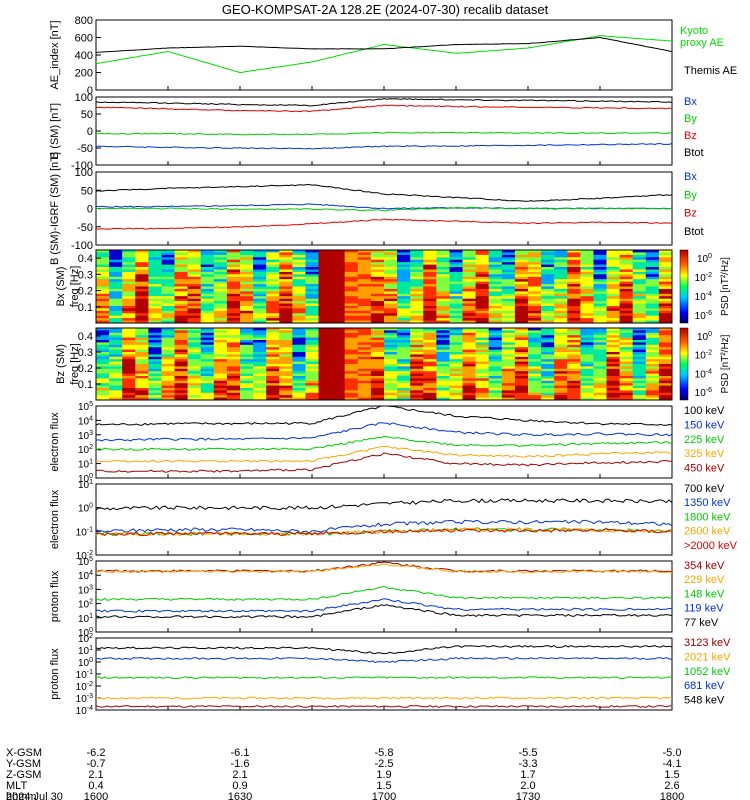 The height and width of the screenshot is (800, 750). I want to click on legend-label: 100 keV, so click(704, 411).